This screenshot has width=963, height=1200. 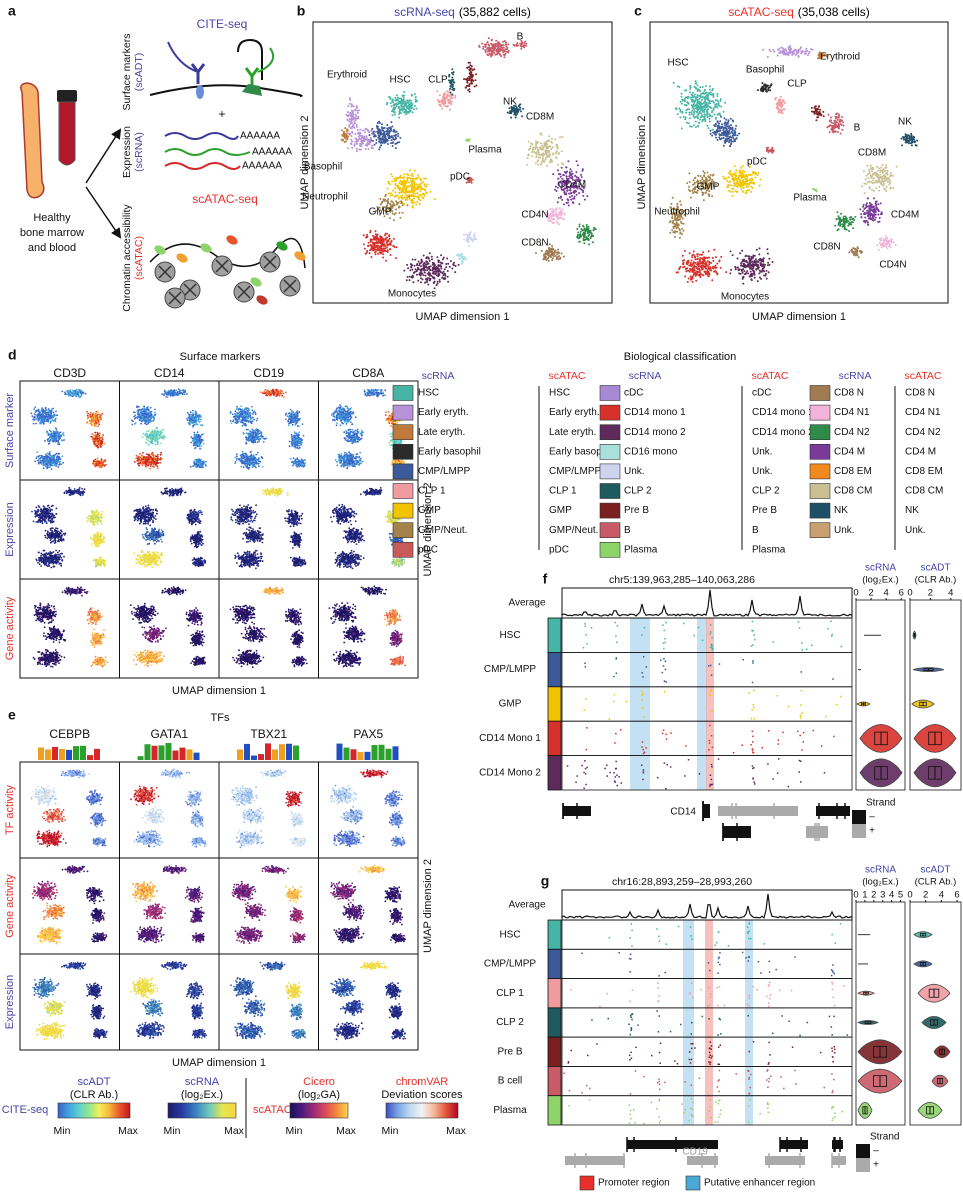 What do you see at coordinates (424, 12) in the screenshot?
I see `title-assay: scRNA-seq` at bounding box center [424, 12].